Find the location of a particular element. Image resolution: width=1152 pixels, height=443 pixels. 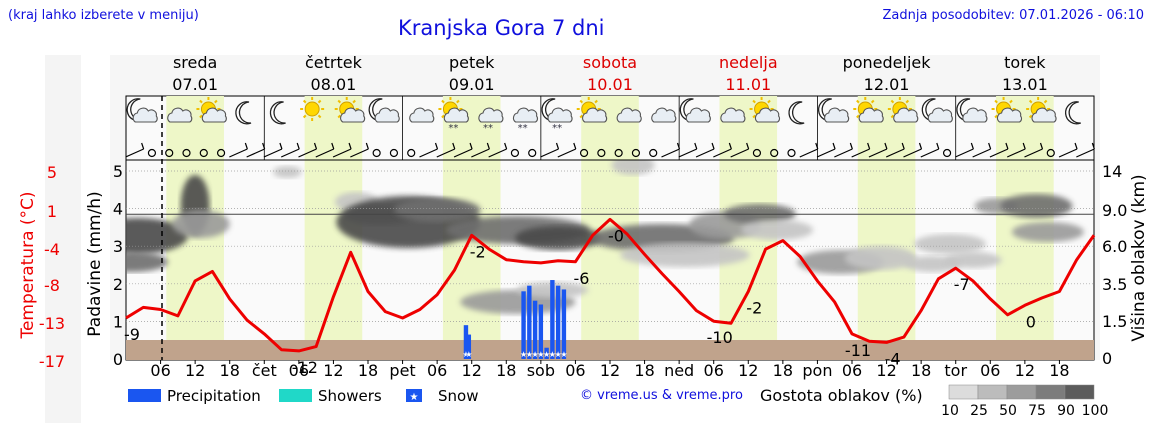

daylight-band is located at coordinates (1025, 218).